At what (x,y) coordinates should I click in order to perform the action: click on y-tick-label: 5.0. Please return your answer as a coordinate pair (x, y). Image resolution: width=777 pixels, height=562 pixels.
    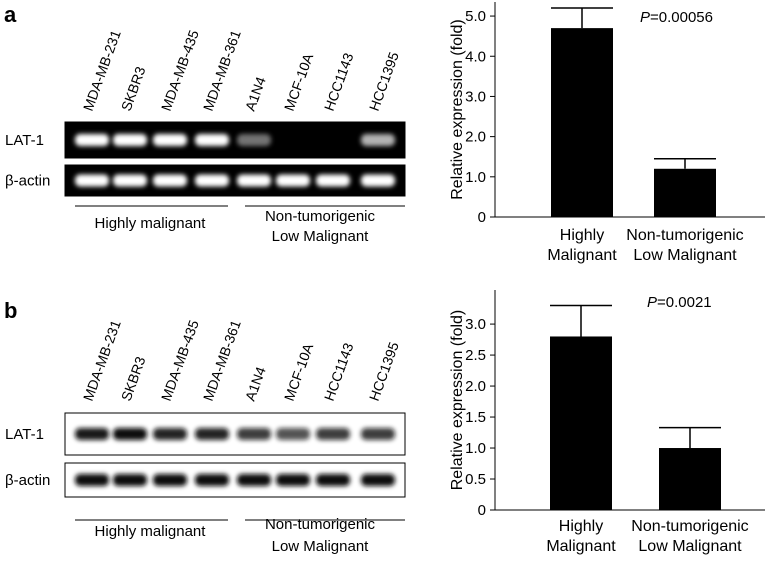
    Looking at the image, I should click on (475, 16).